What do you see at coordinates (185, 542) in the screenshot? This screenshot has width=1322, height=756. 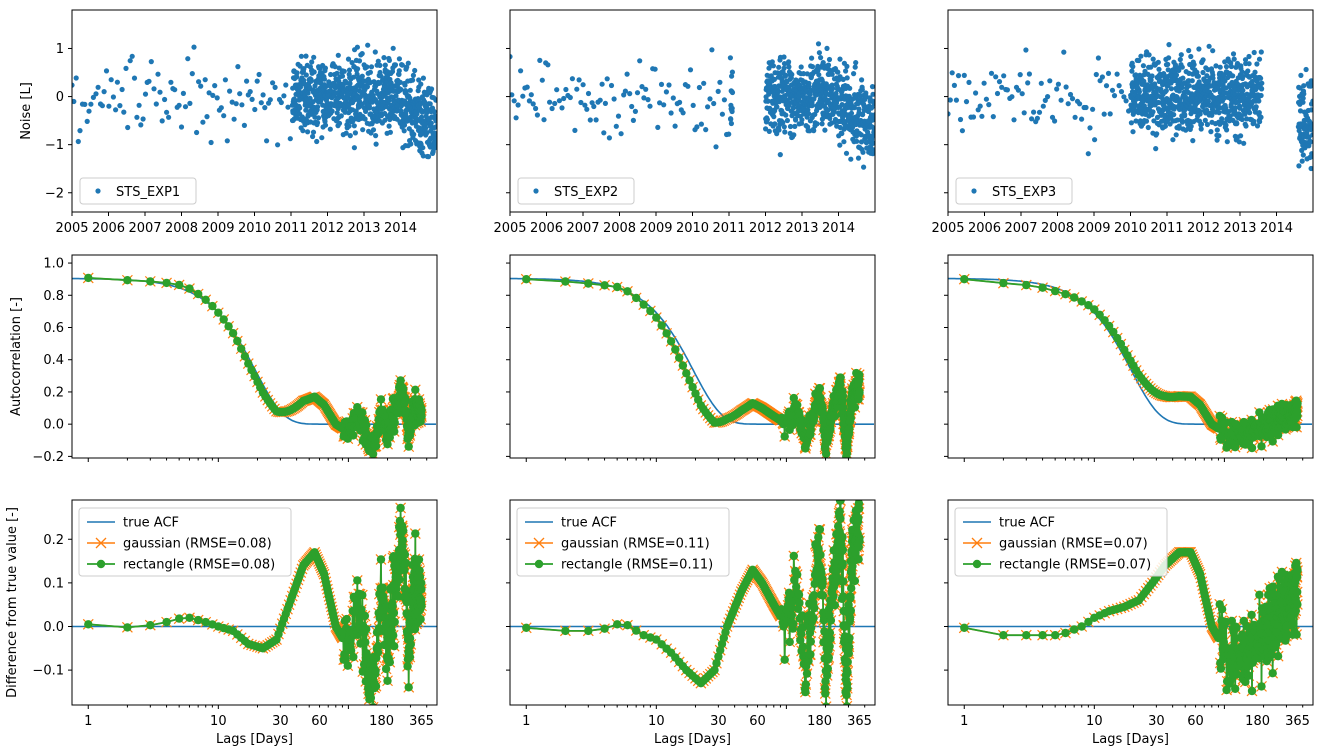 I see `legend-box` at bounding box center [185, 542].